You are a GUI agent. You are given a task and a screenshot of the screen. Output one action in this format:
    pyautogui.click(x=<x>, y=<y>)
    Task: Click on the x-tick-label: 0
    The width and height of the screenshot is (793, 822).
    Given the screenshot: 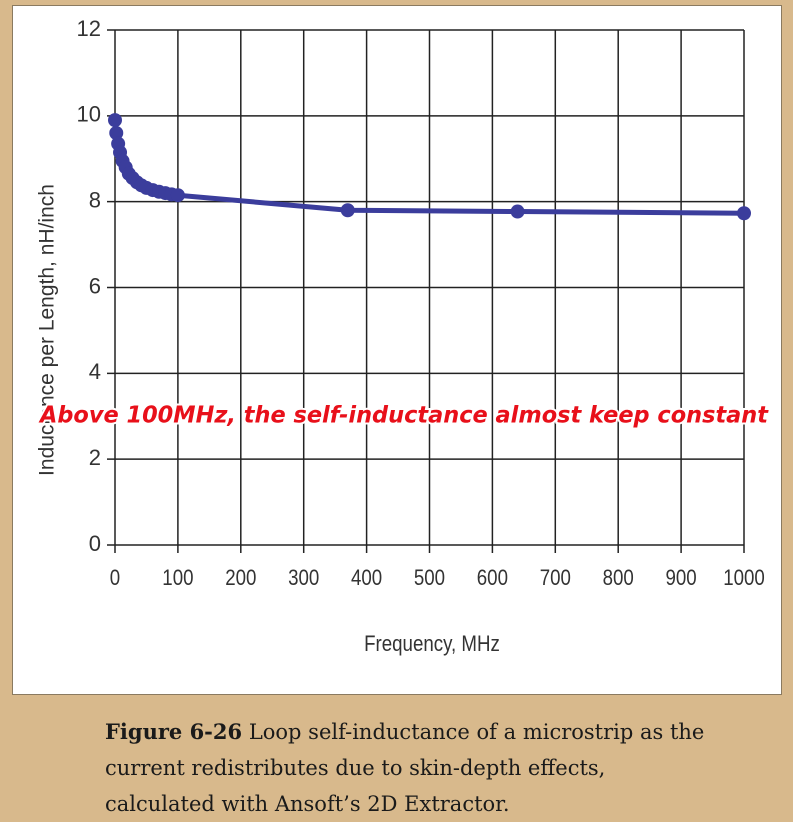 What is the action you would take?
    pyautogui.click(x=115, y=578)
    